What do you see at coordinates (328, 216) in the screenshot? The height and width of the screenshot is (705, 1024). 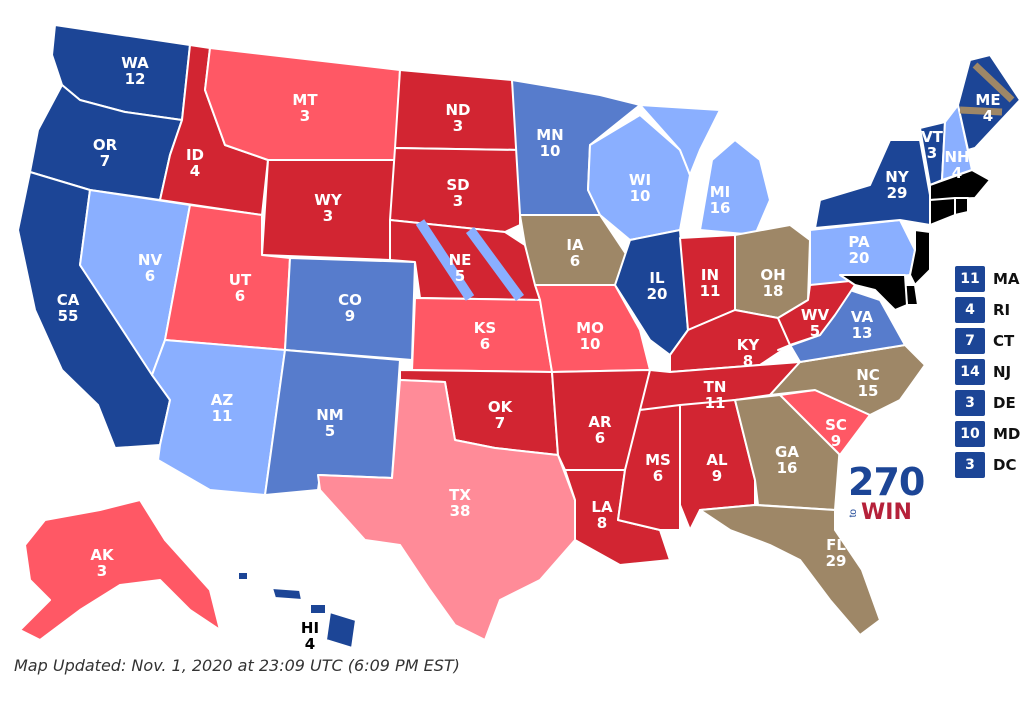 I see `state-votes-WY: 3` at bounding box center [328, 216].